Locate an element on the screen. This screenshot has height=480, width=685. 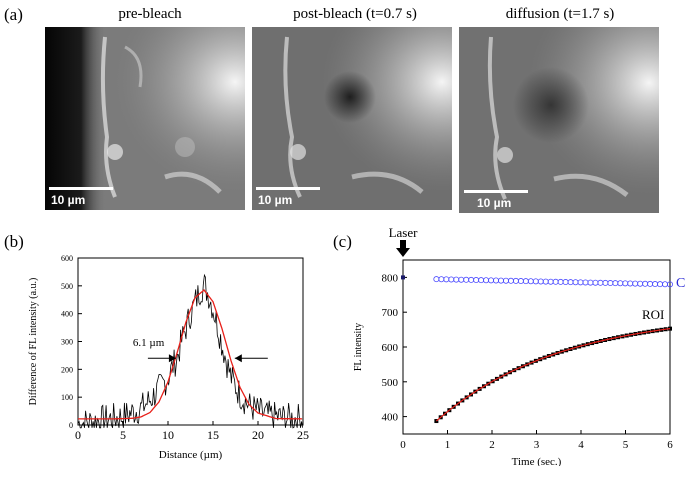
diffusion-image: 10 µm is located at coordinates (559, 120).